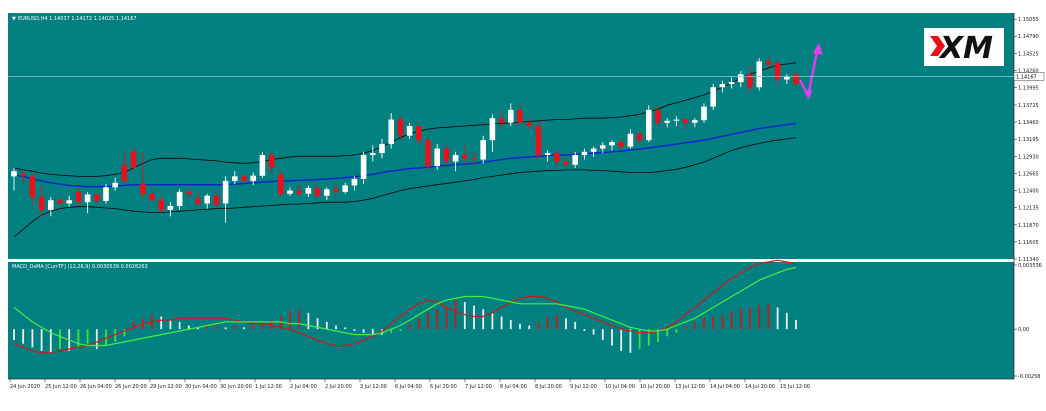 This screenshot has width=1046, height=411. I want to click on chart-dropdown-icon: ▼, so click(14, 19).